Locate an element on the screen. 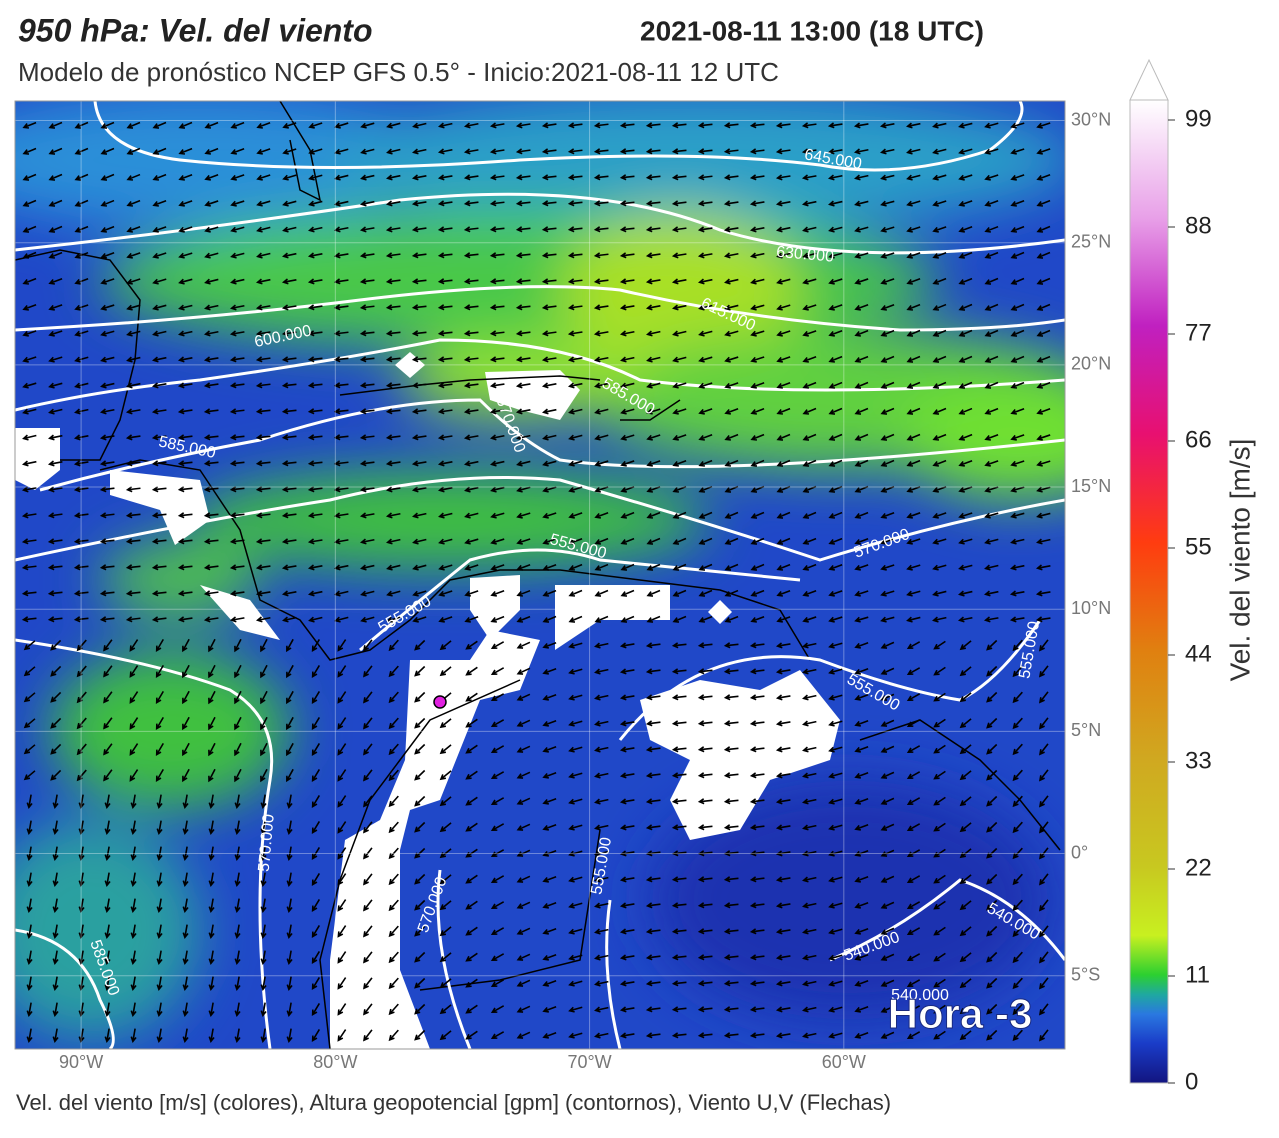  lat-tick-label: 30°N is located at coordinates (1091, 119).